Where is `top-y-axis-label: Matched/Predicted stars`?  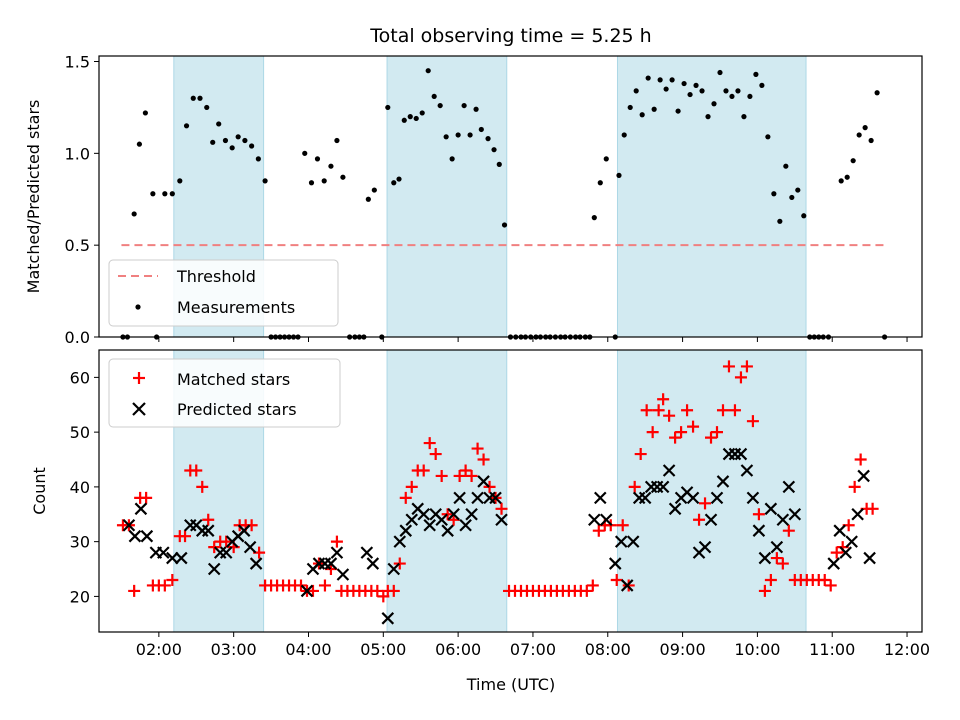
top-y-axis-label: Matched/Predicted stars is located at coordinates (33, 197).